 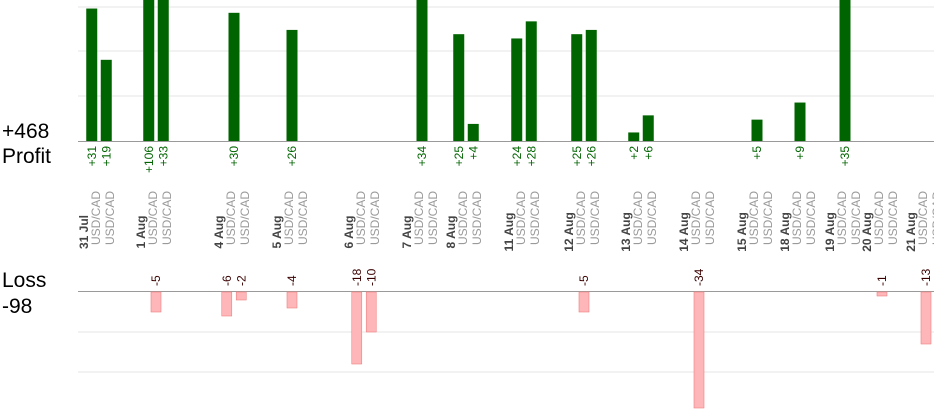 What do you see at coordinates (509, 232) in the screenshot?
I see `date-label: 11 Aug` at bounding box center [509, 232].